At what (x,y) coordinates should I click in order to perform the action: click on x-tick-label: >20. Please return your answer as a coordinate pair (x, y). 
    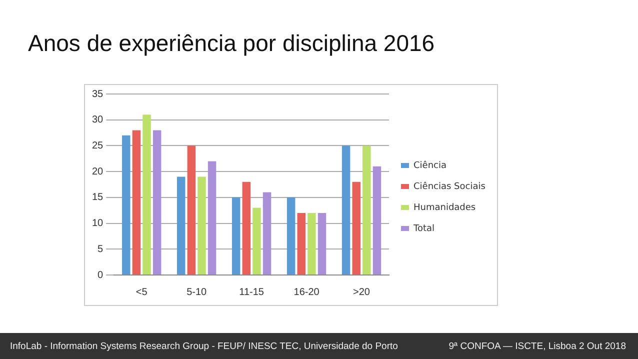
    Looking at the image, I should click on (361, 292).